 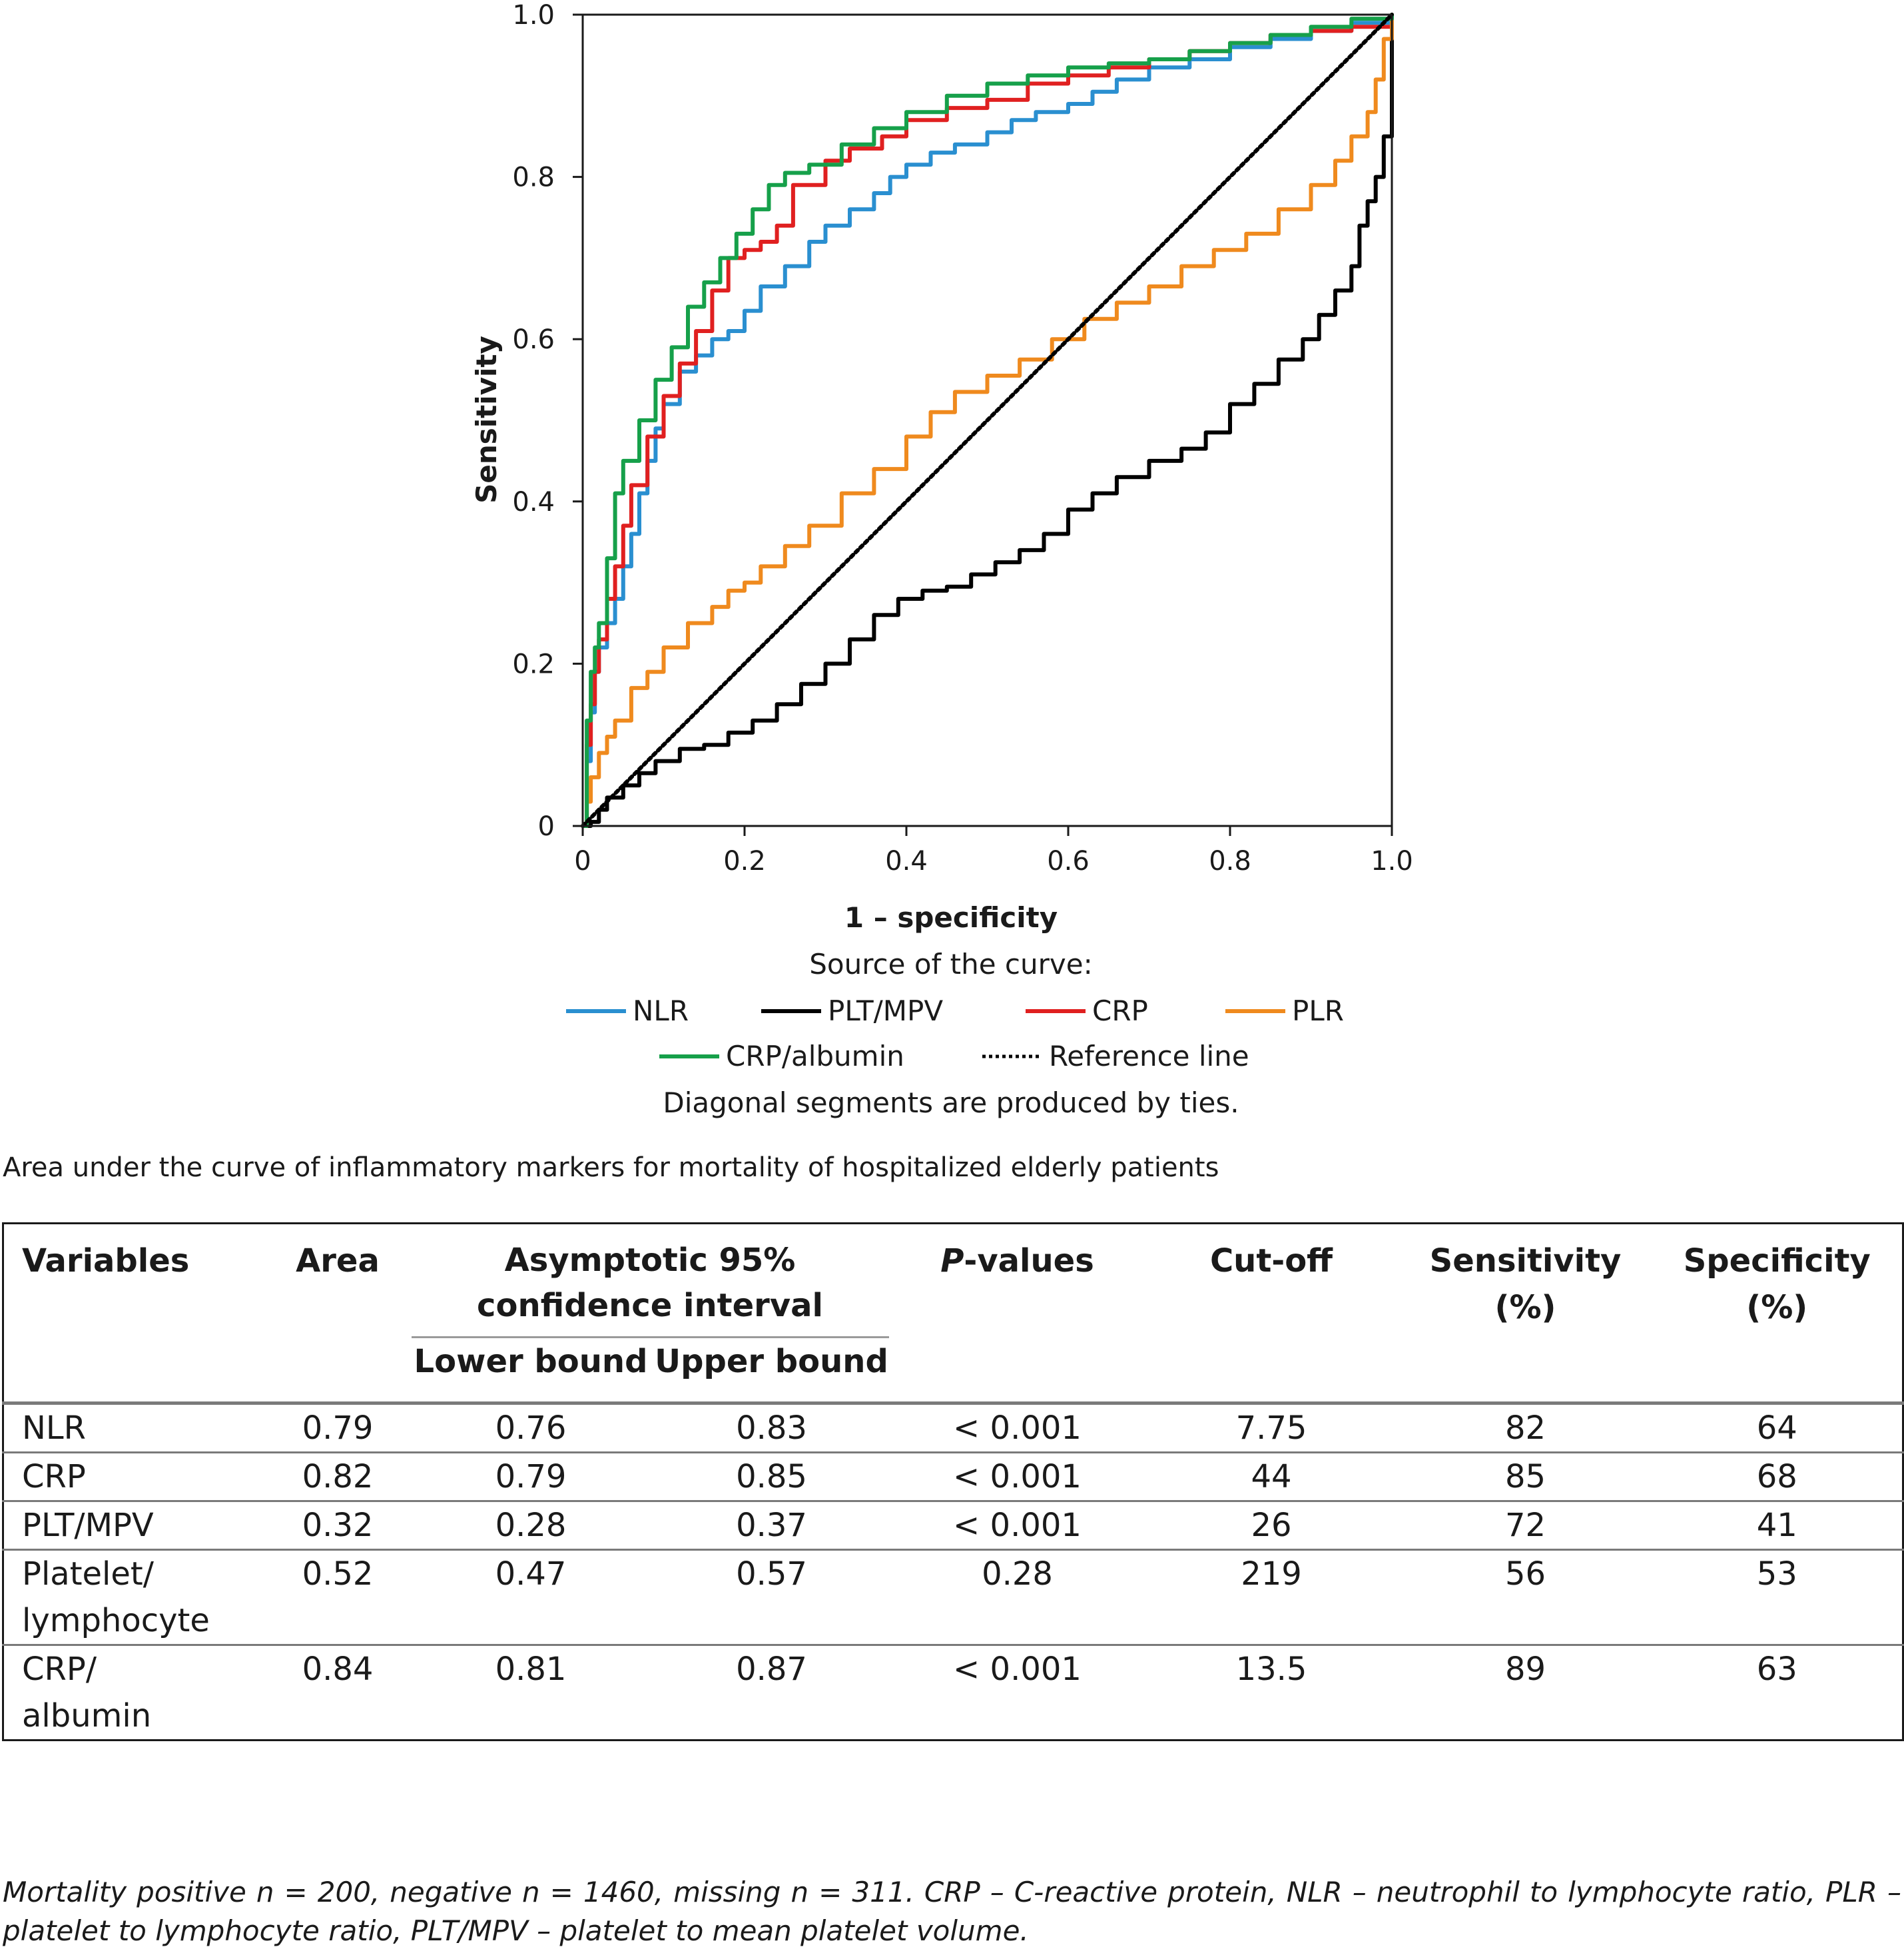 I want to click on cell-sensitivity: 72, so click(x=1526, y=1526).